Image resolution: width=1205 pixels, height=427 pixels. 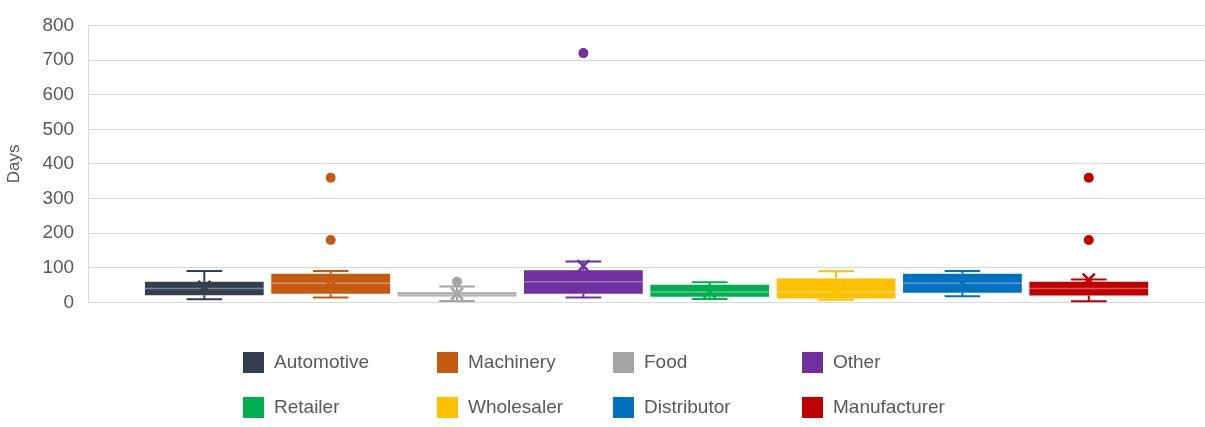 I want to click on legend-label: Retailer, so click(x=307, y=407).